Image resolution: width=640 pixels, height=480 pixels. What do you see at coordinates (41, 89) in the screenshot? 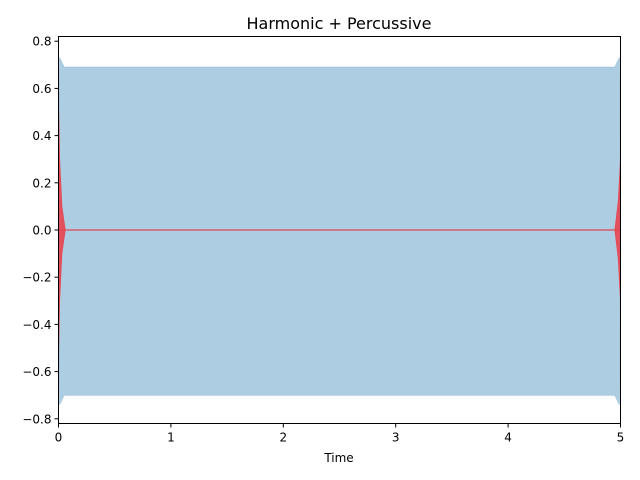
I see `y-tick-label: 0.6` at bounding box center [41, 89].